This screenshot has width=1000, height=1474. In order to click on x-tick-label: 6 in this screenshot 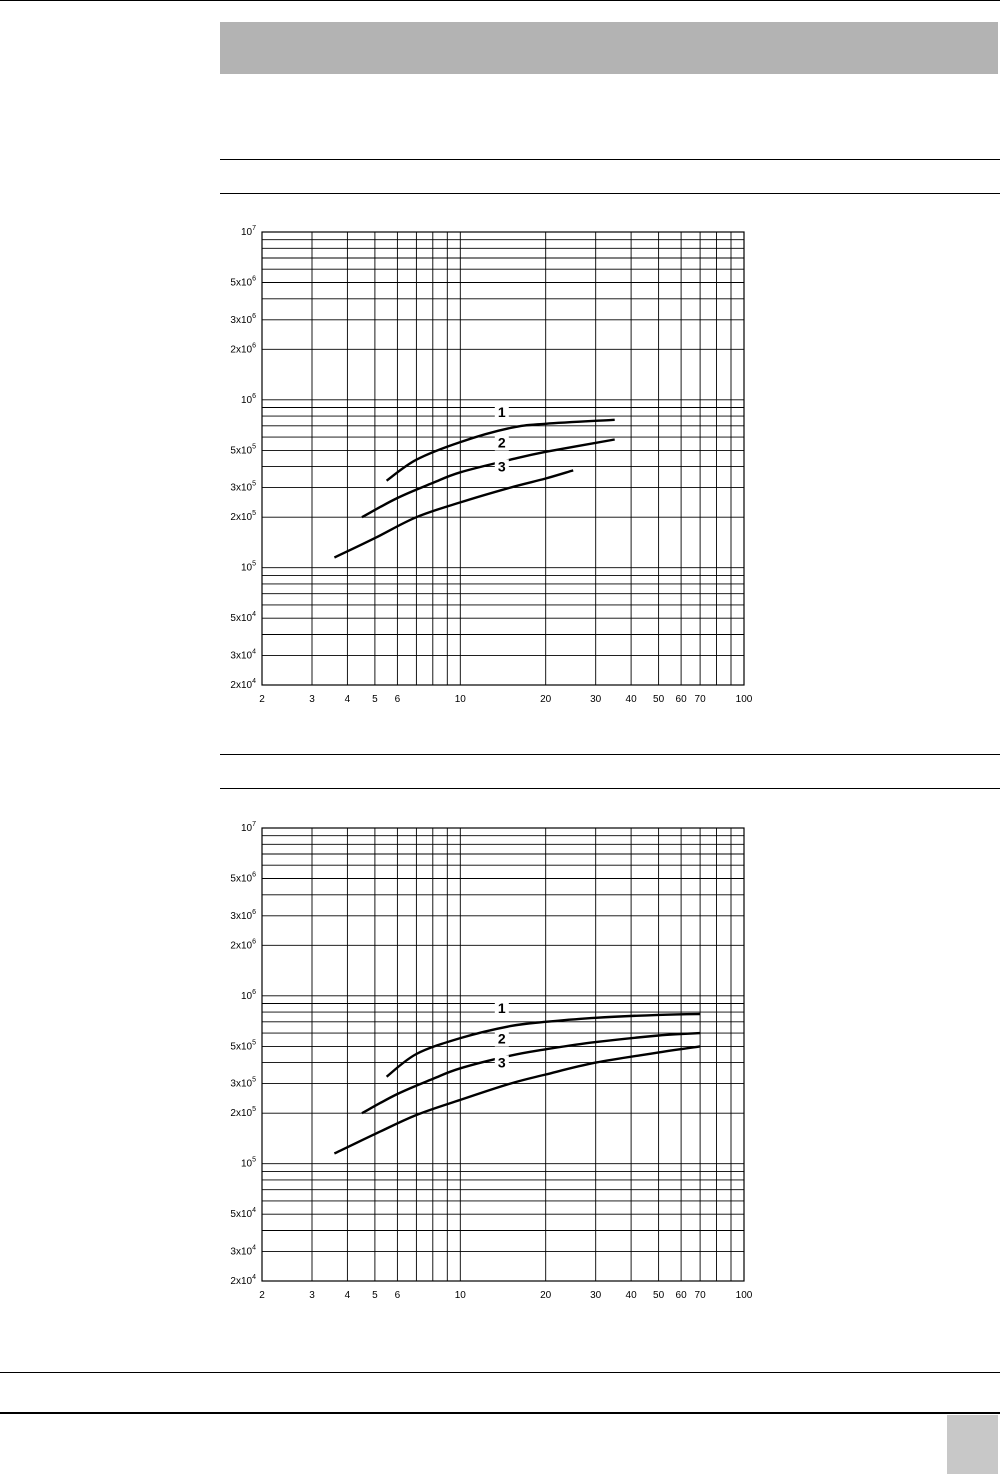, I will do `click(398, 699)`.